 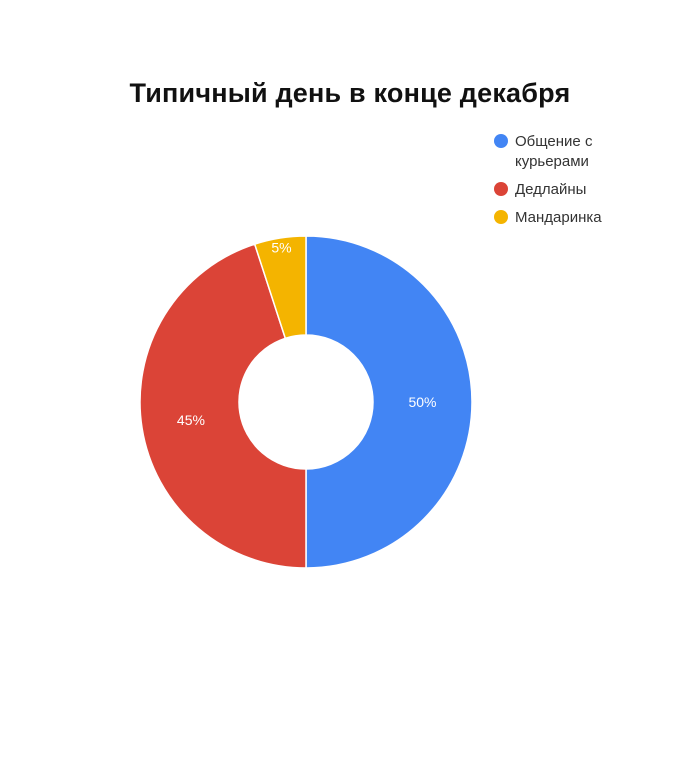 What do you see at coordinates (501, 141) in the screenshot?
I see `legend-swatch-couriers` at bounding box center [501, 141].